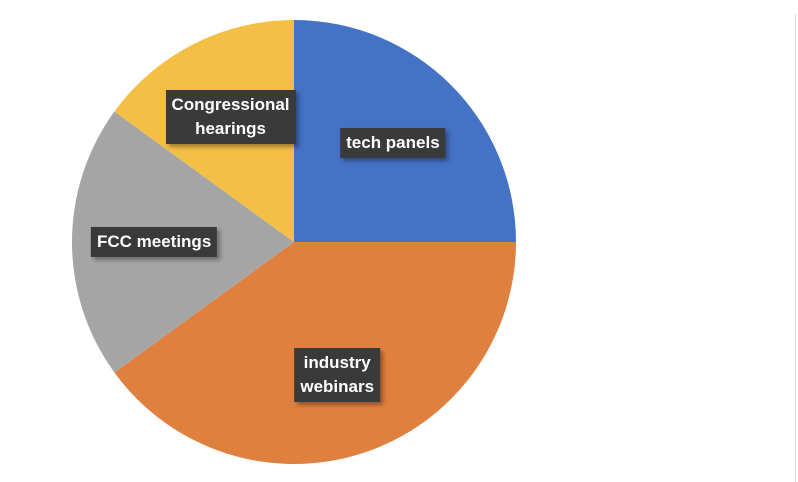  What do you see at coordinates (154, 242) in the screenshot?
I see `data-label-fcc-meetings: FCC meetings` at bounding box center [154, 242].